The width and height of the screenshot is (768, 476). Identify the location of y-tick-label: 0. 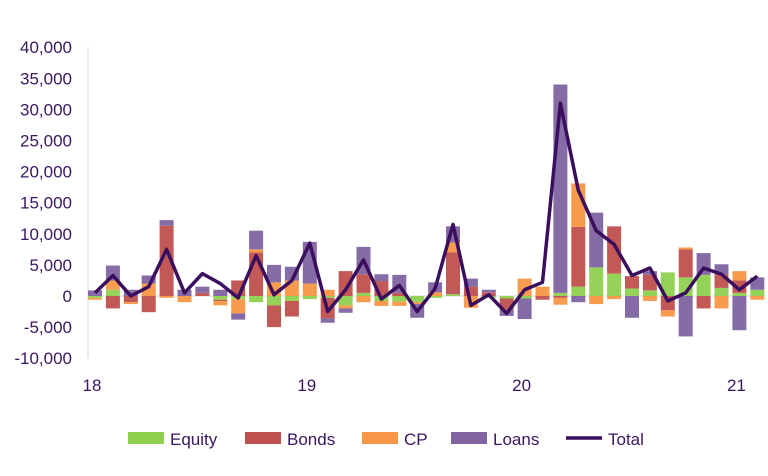
(67, 296).